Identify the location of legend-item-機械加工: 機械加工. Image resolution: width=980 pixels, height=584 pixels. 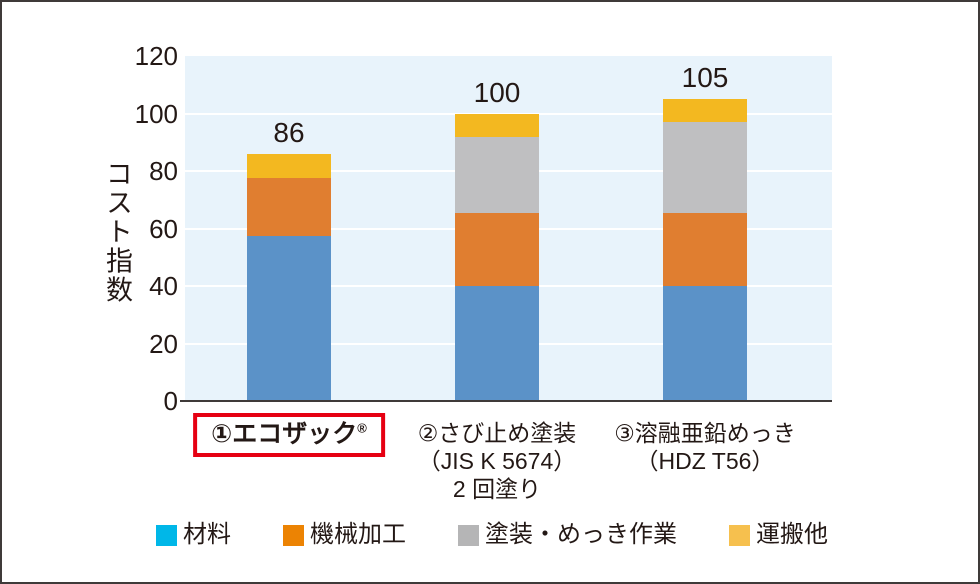
(344, 535).